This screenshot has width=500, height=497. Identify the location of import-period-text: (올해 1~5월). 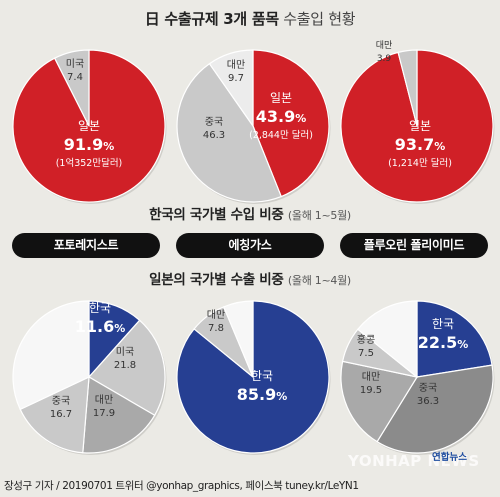
(319, 215).